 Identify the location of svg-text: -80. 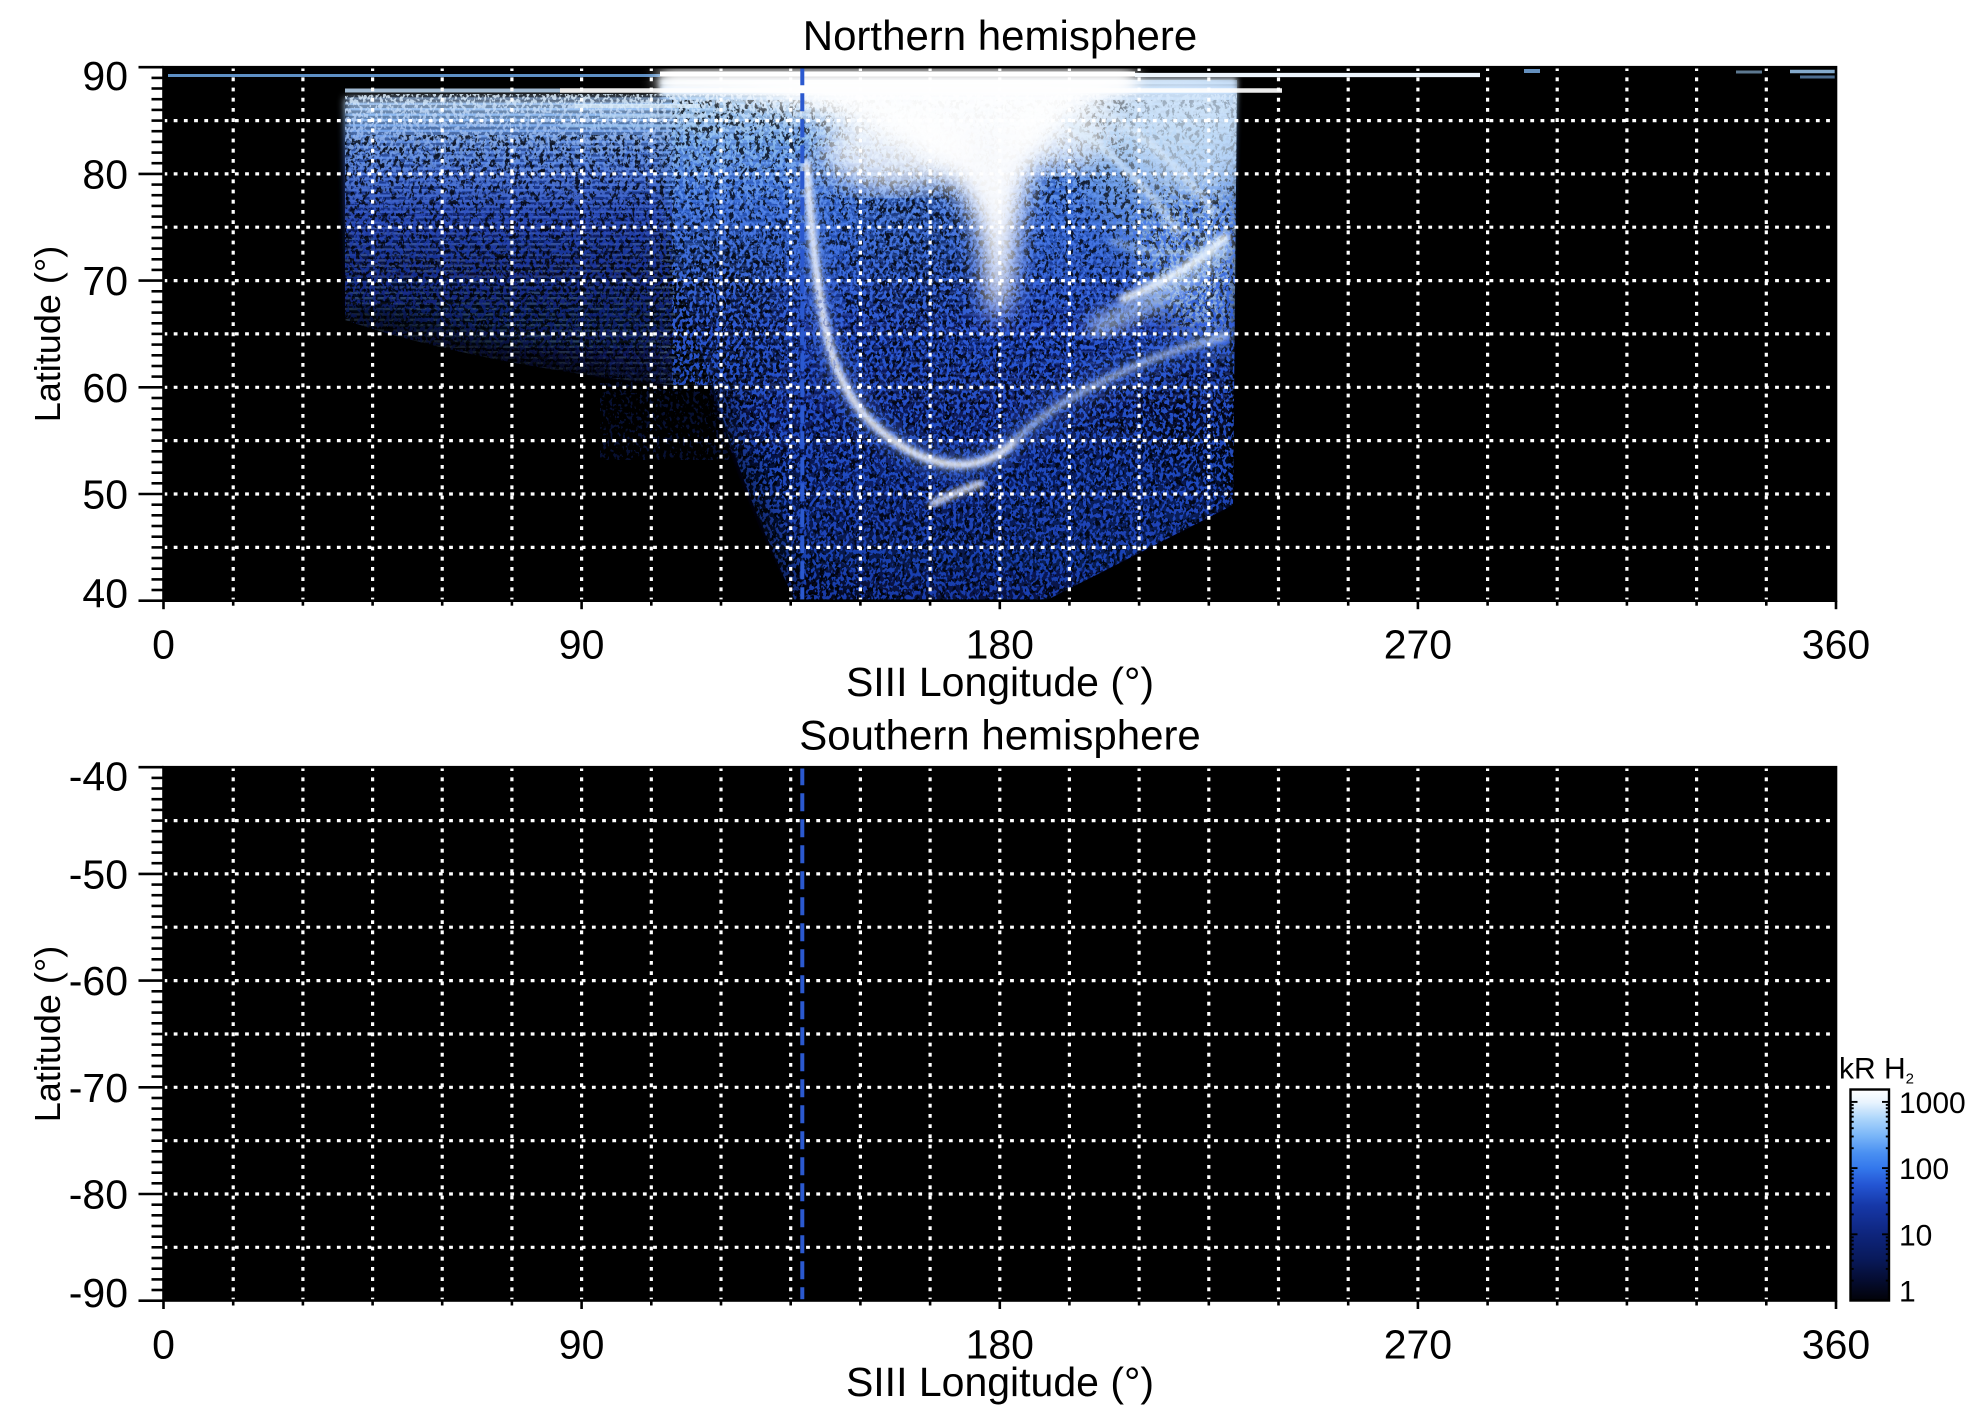
(98, 1195).